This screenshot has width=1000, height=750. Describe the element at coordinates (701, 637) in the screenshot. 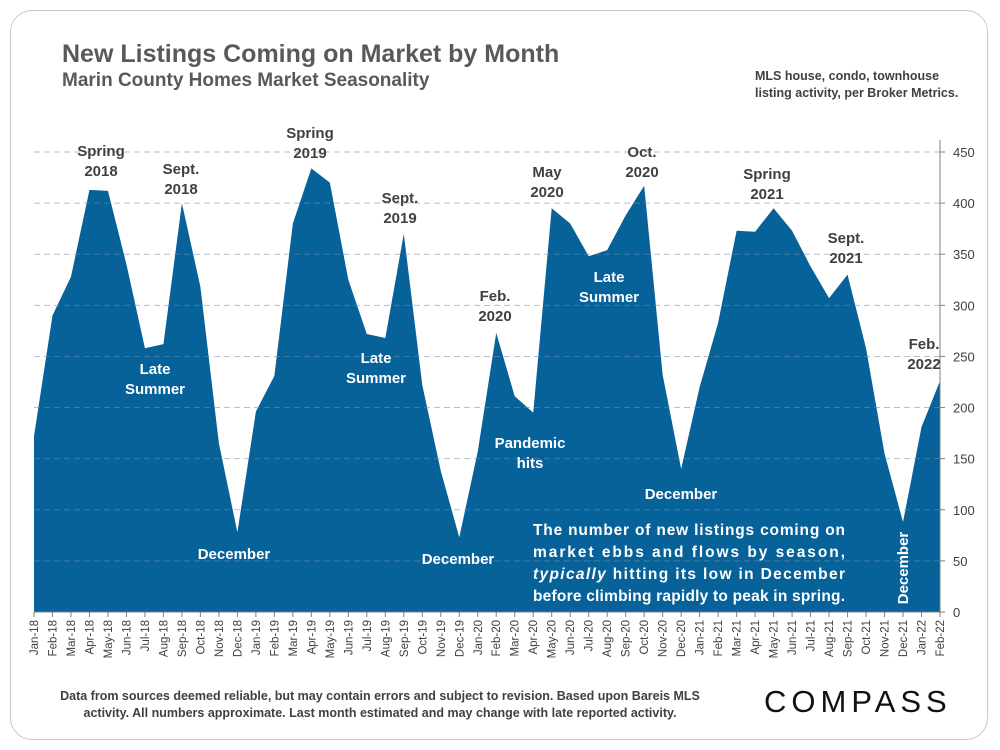

I see `x-tick-label-Jan-21: Jan-21` at that location.